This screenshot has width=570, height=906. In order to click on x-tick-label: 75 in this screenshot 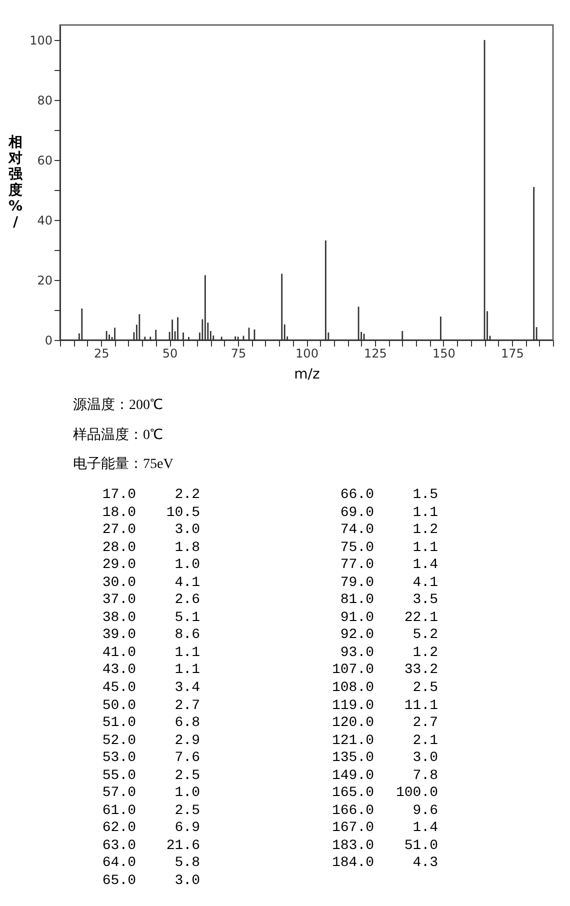, I will do `click(238, 353)`.